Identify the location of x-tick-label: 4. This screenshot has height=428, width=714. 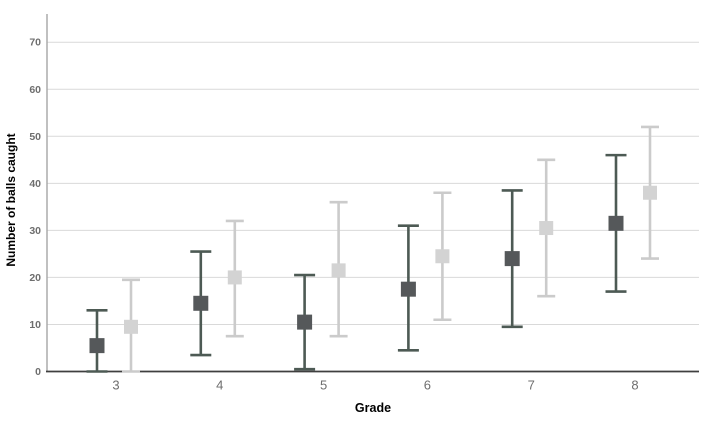
(219, 385).